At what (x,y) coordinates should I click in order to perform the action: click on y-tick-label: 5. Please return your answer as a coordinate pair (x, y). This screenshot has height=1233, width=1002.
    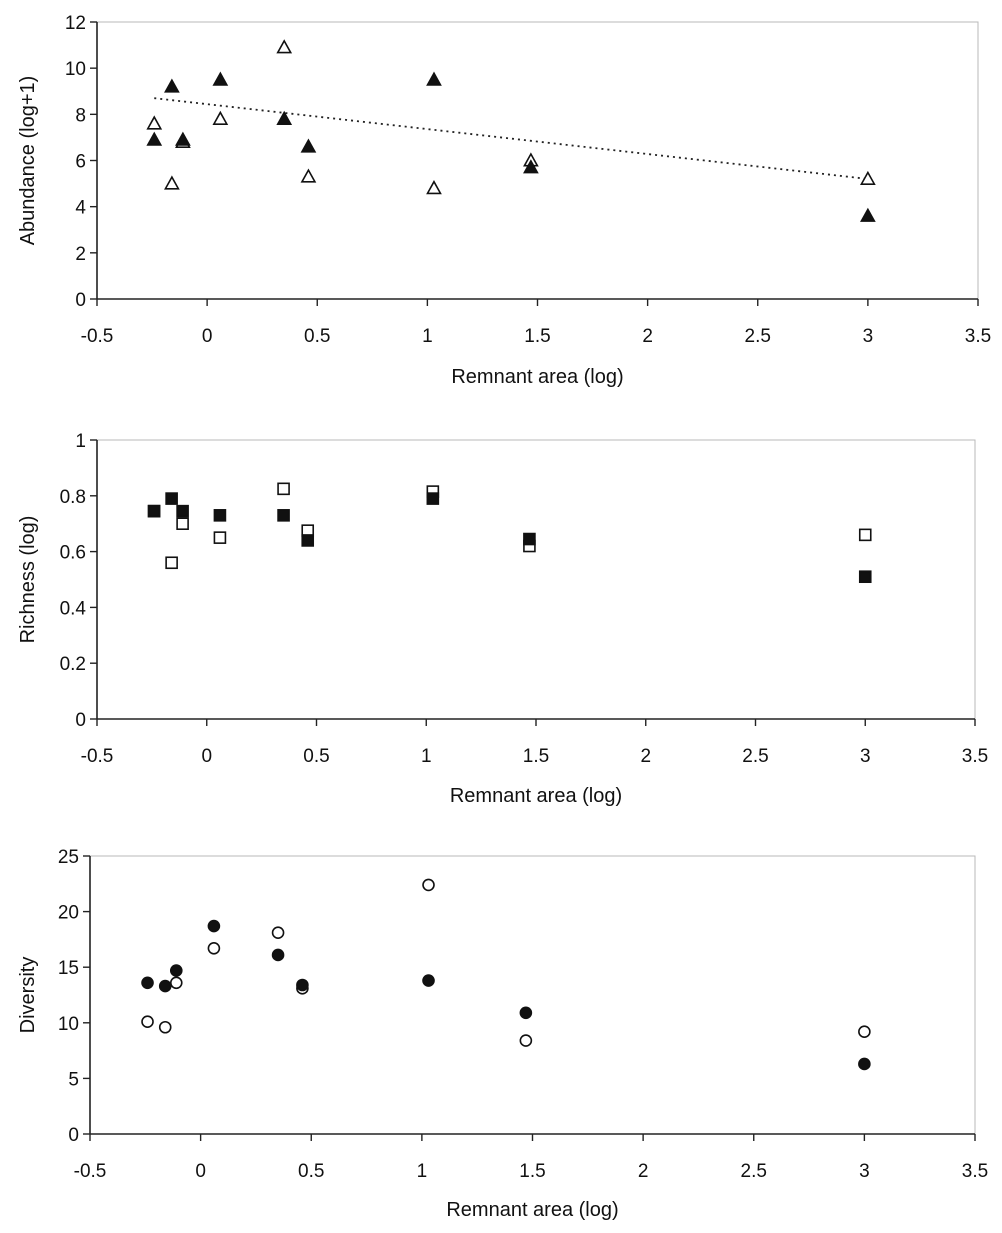
    Looking at the image, I should click on (73, 1079).